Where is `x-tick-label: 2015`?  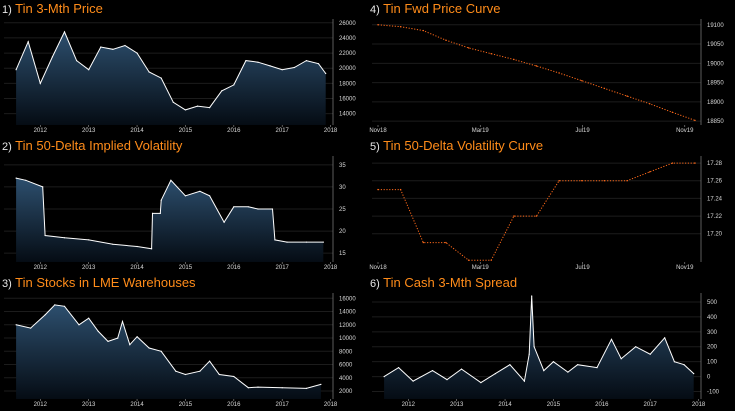
x-tick-label: 2015 is located at coordinates (186, 268).